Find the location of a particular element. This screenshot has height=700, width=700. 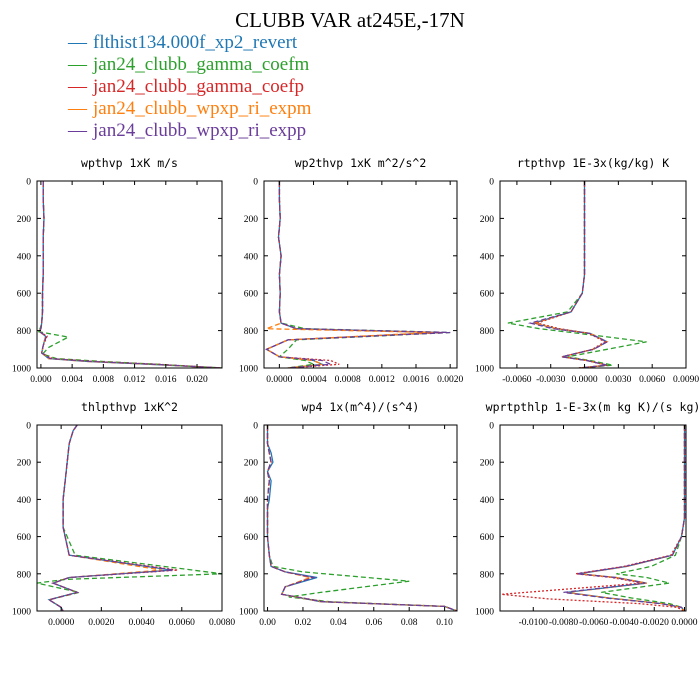

x-tick-label: 0.000 is located at coordinates (41, 380).